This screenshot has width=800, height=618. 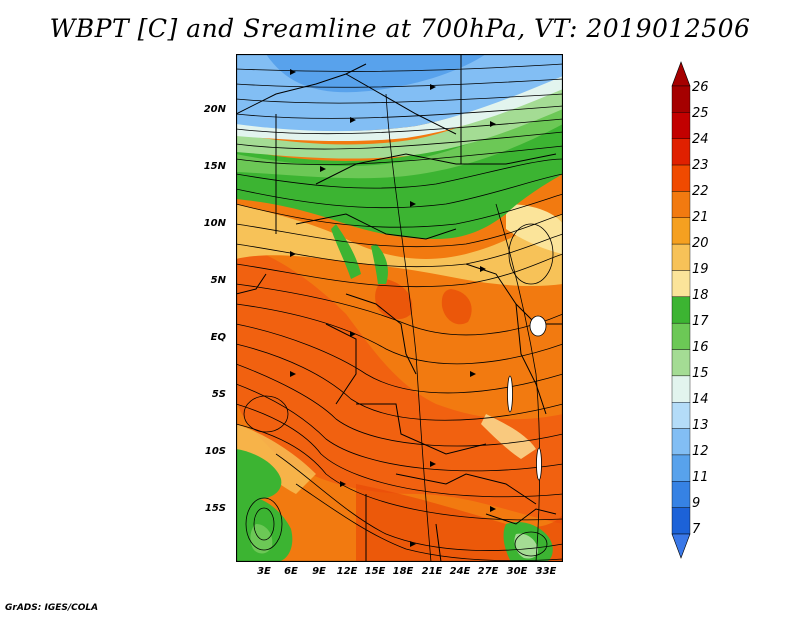 What do you see at coordinates (264, 571) in the screenshot?
I see `lon-label-3e: 3E` at bounding box center [264, 571].